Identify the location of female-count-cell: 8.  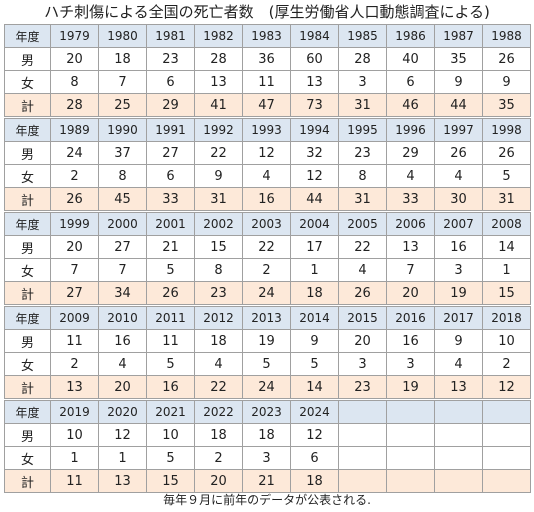
(218, 270).